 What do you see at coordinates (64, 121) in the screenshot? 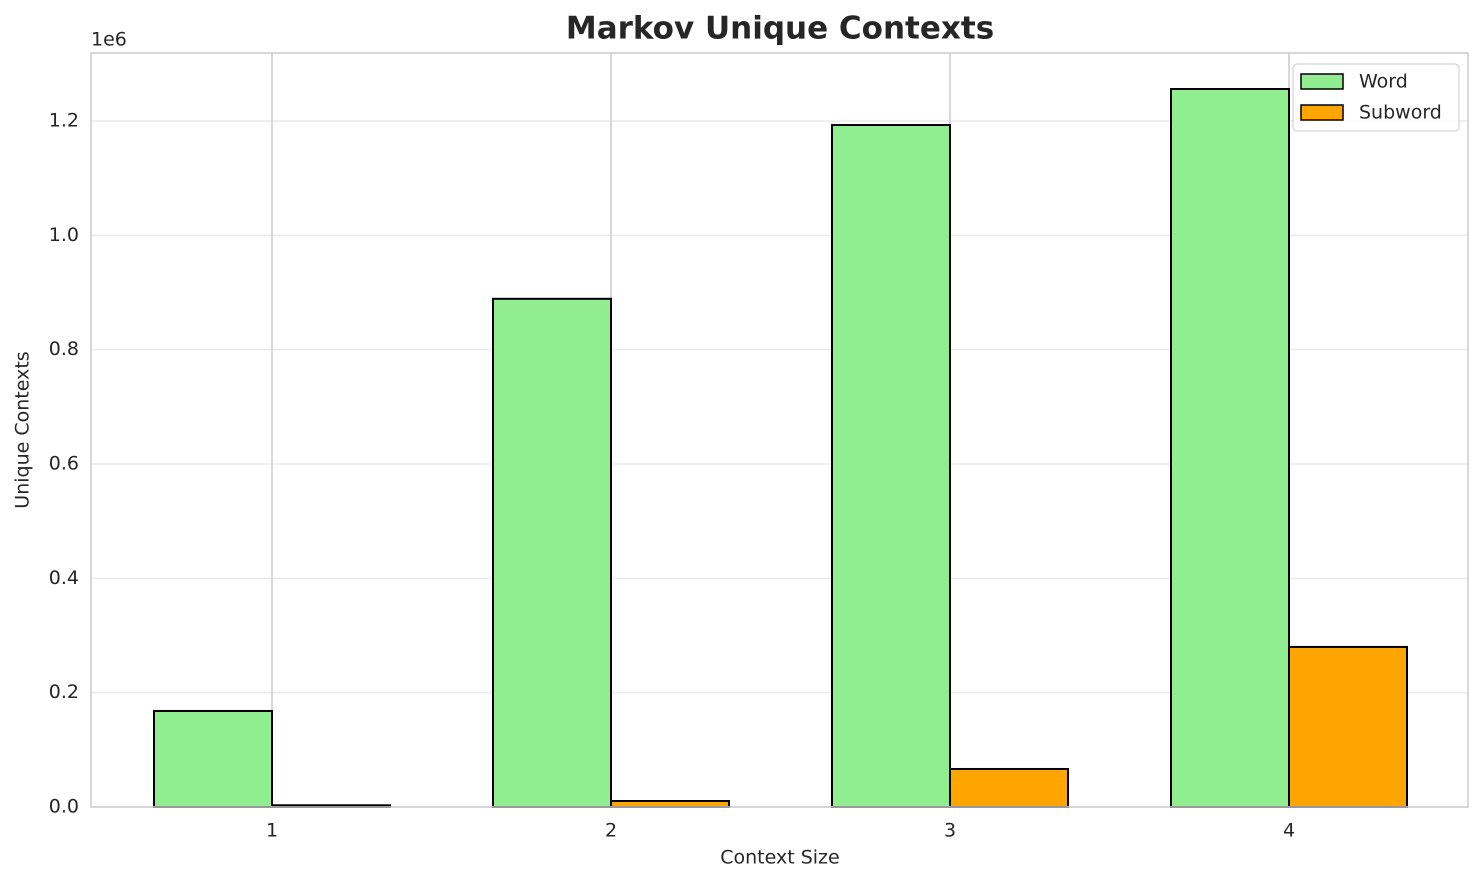
I see `y-tick-label: 1.2` at bounding box center [64, 121].